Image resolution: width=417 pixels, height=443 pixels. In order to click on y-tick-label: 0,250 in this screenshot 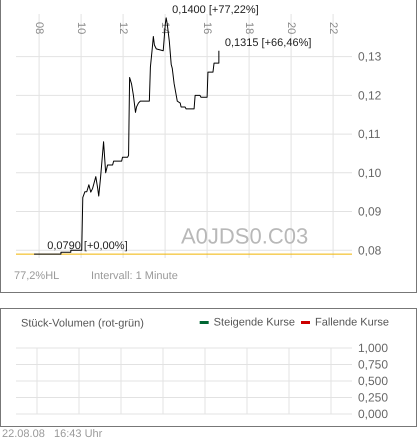, I will do `click(373, 397)`.